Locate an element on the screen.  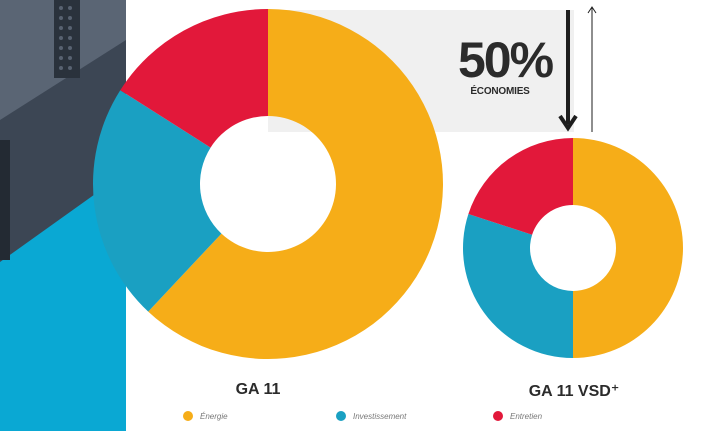
legend-item-investment: Investissement is located at coordinates (371, 416).